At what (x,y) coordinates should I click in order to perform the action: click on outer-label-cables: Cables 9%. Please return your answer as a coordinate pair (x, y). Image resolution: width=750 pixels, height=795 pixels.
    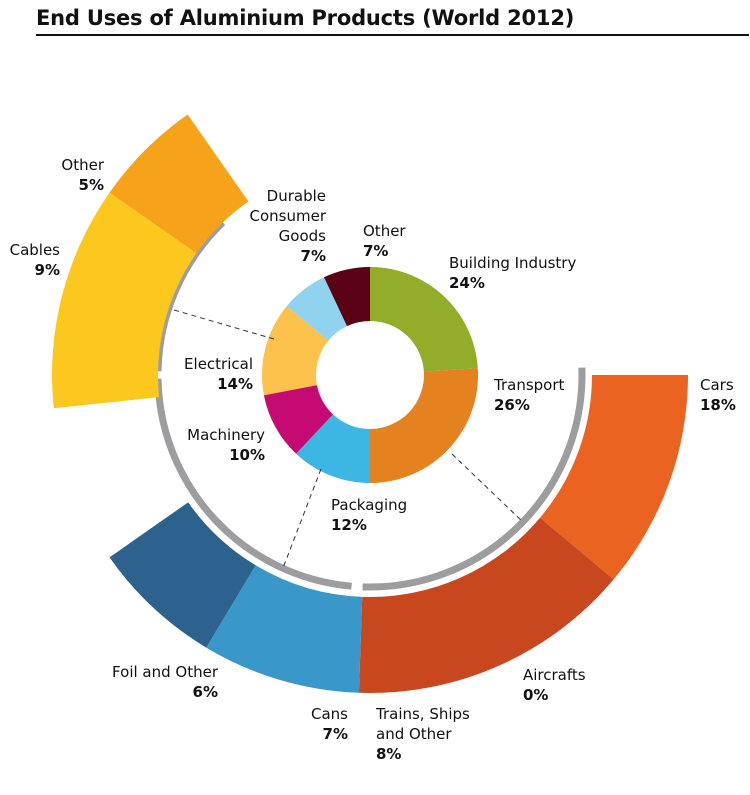
    Looking at the image, I should click on (35, 260).